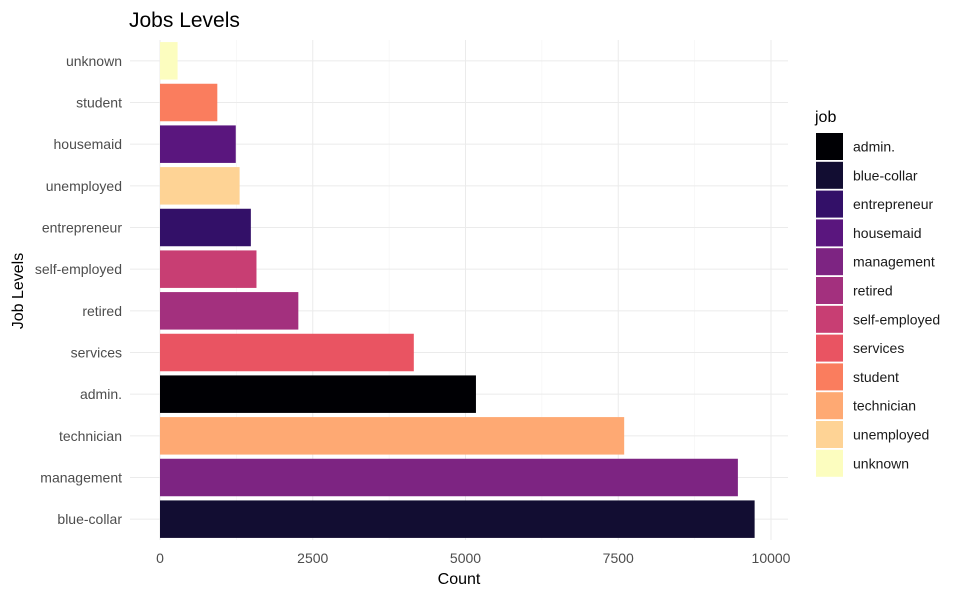 This screenshot has width=963, height=598. I want to click on legend-key-retired, so click(829, 290).